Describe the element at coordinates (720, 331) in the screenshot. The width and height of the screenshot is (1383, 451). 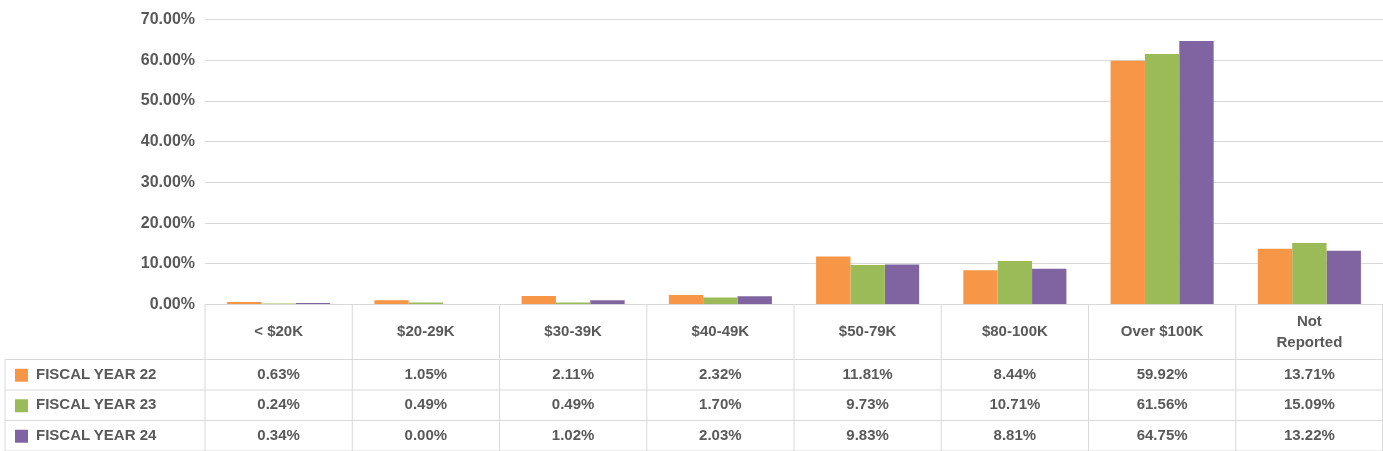
I see `x-tick-label: $40-49K` at that location.